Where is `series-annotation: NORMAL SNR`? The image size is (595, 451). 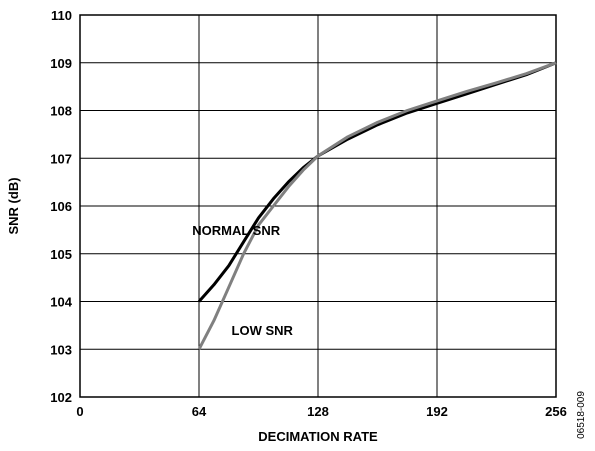 series-annotation: NORMAL SNR is located at coordinates (236, 230).